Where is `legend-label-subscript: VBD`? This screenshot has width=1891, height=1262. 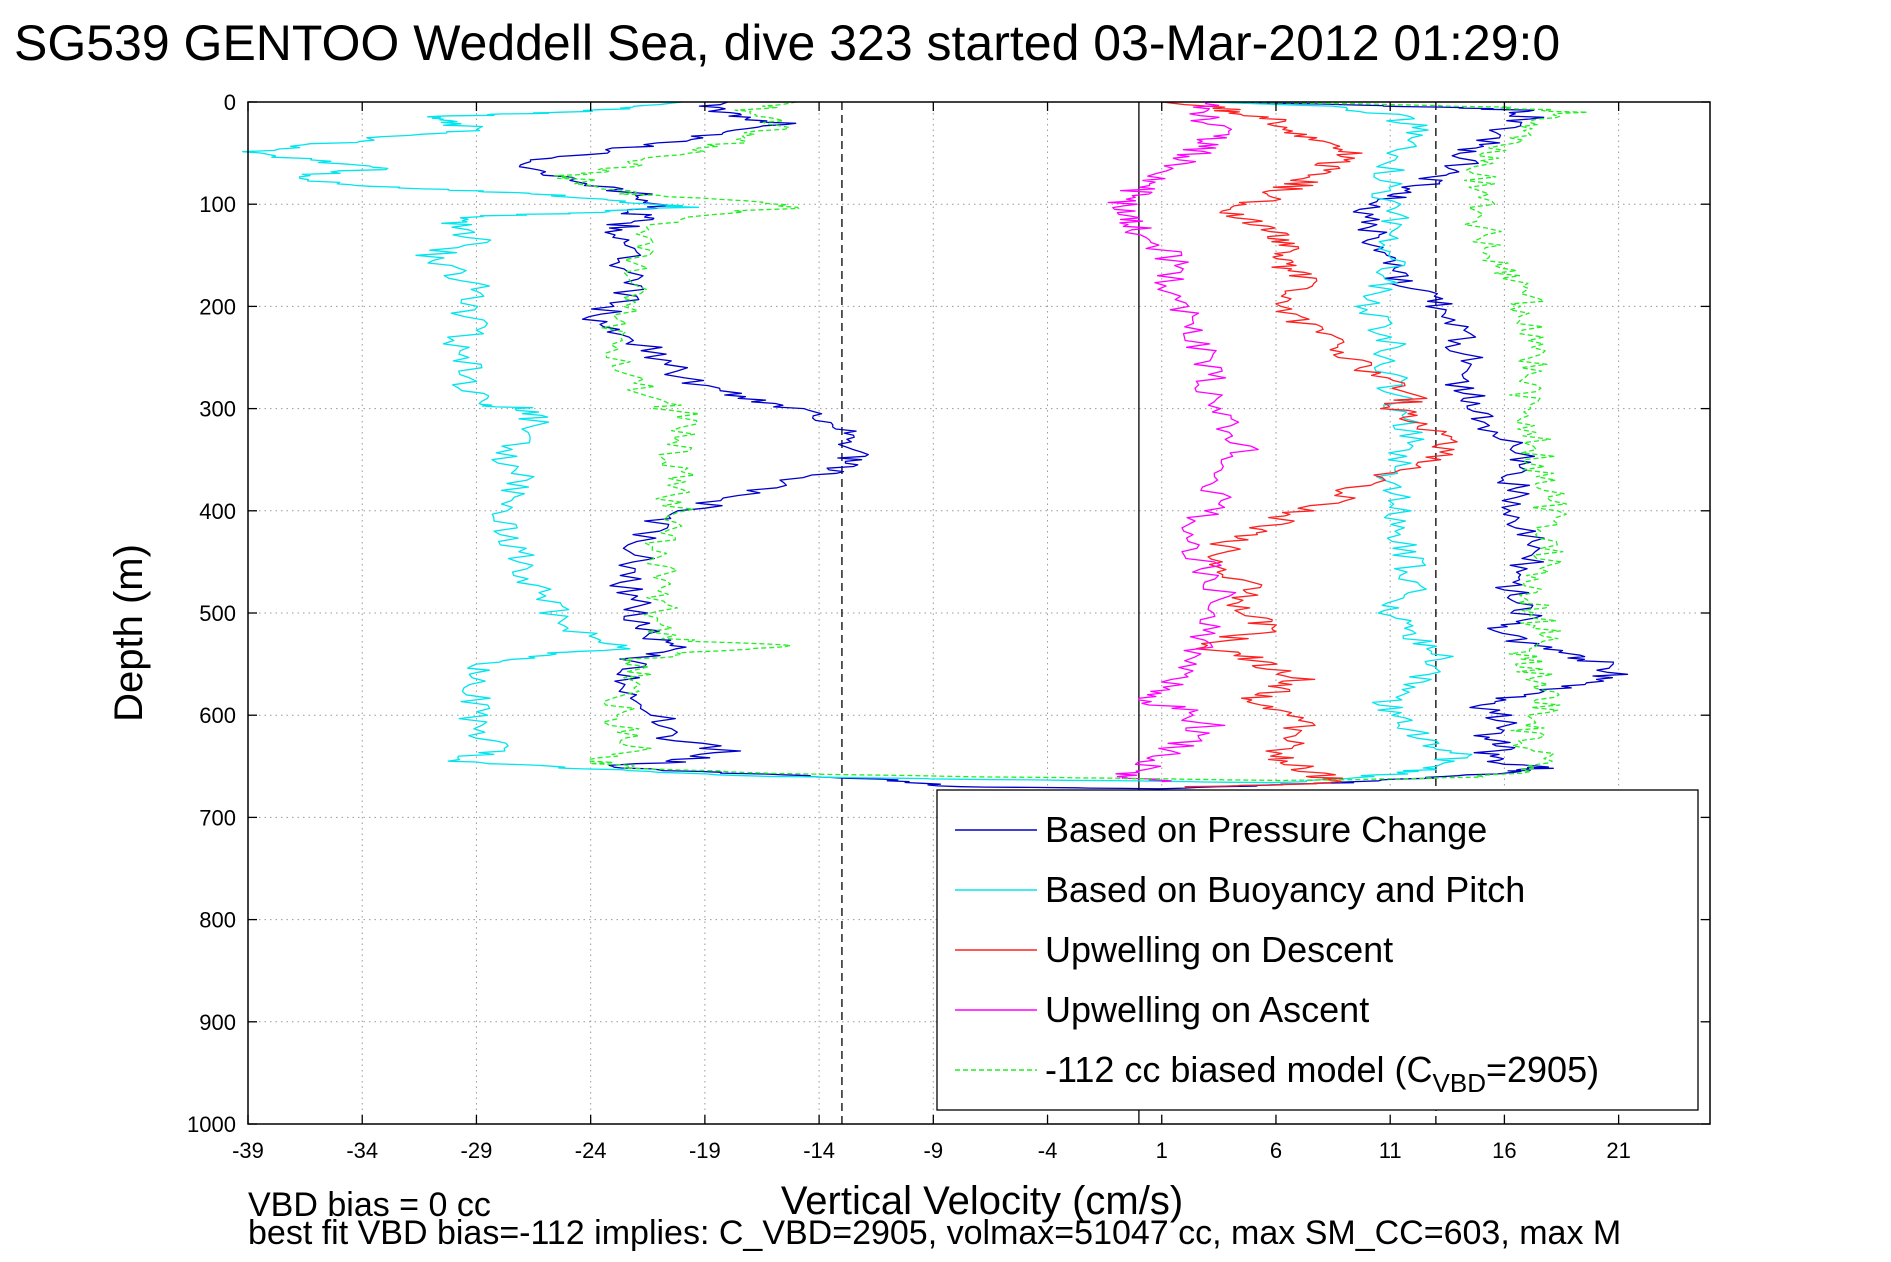
legend-label-subscript: VBD is located at coordinates (1459, 1083).